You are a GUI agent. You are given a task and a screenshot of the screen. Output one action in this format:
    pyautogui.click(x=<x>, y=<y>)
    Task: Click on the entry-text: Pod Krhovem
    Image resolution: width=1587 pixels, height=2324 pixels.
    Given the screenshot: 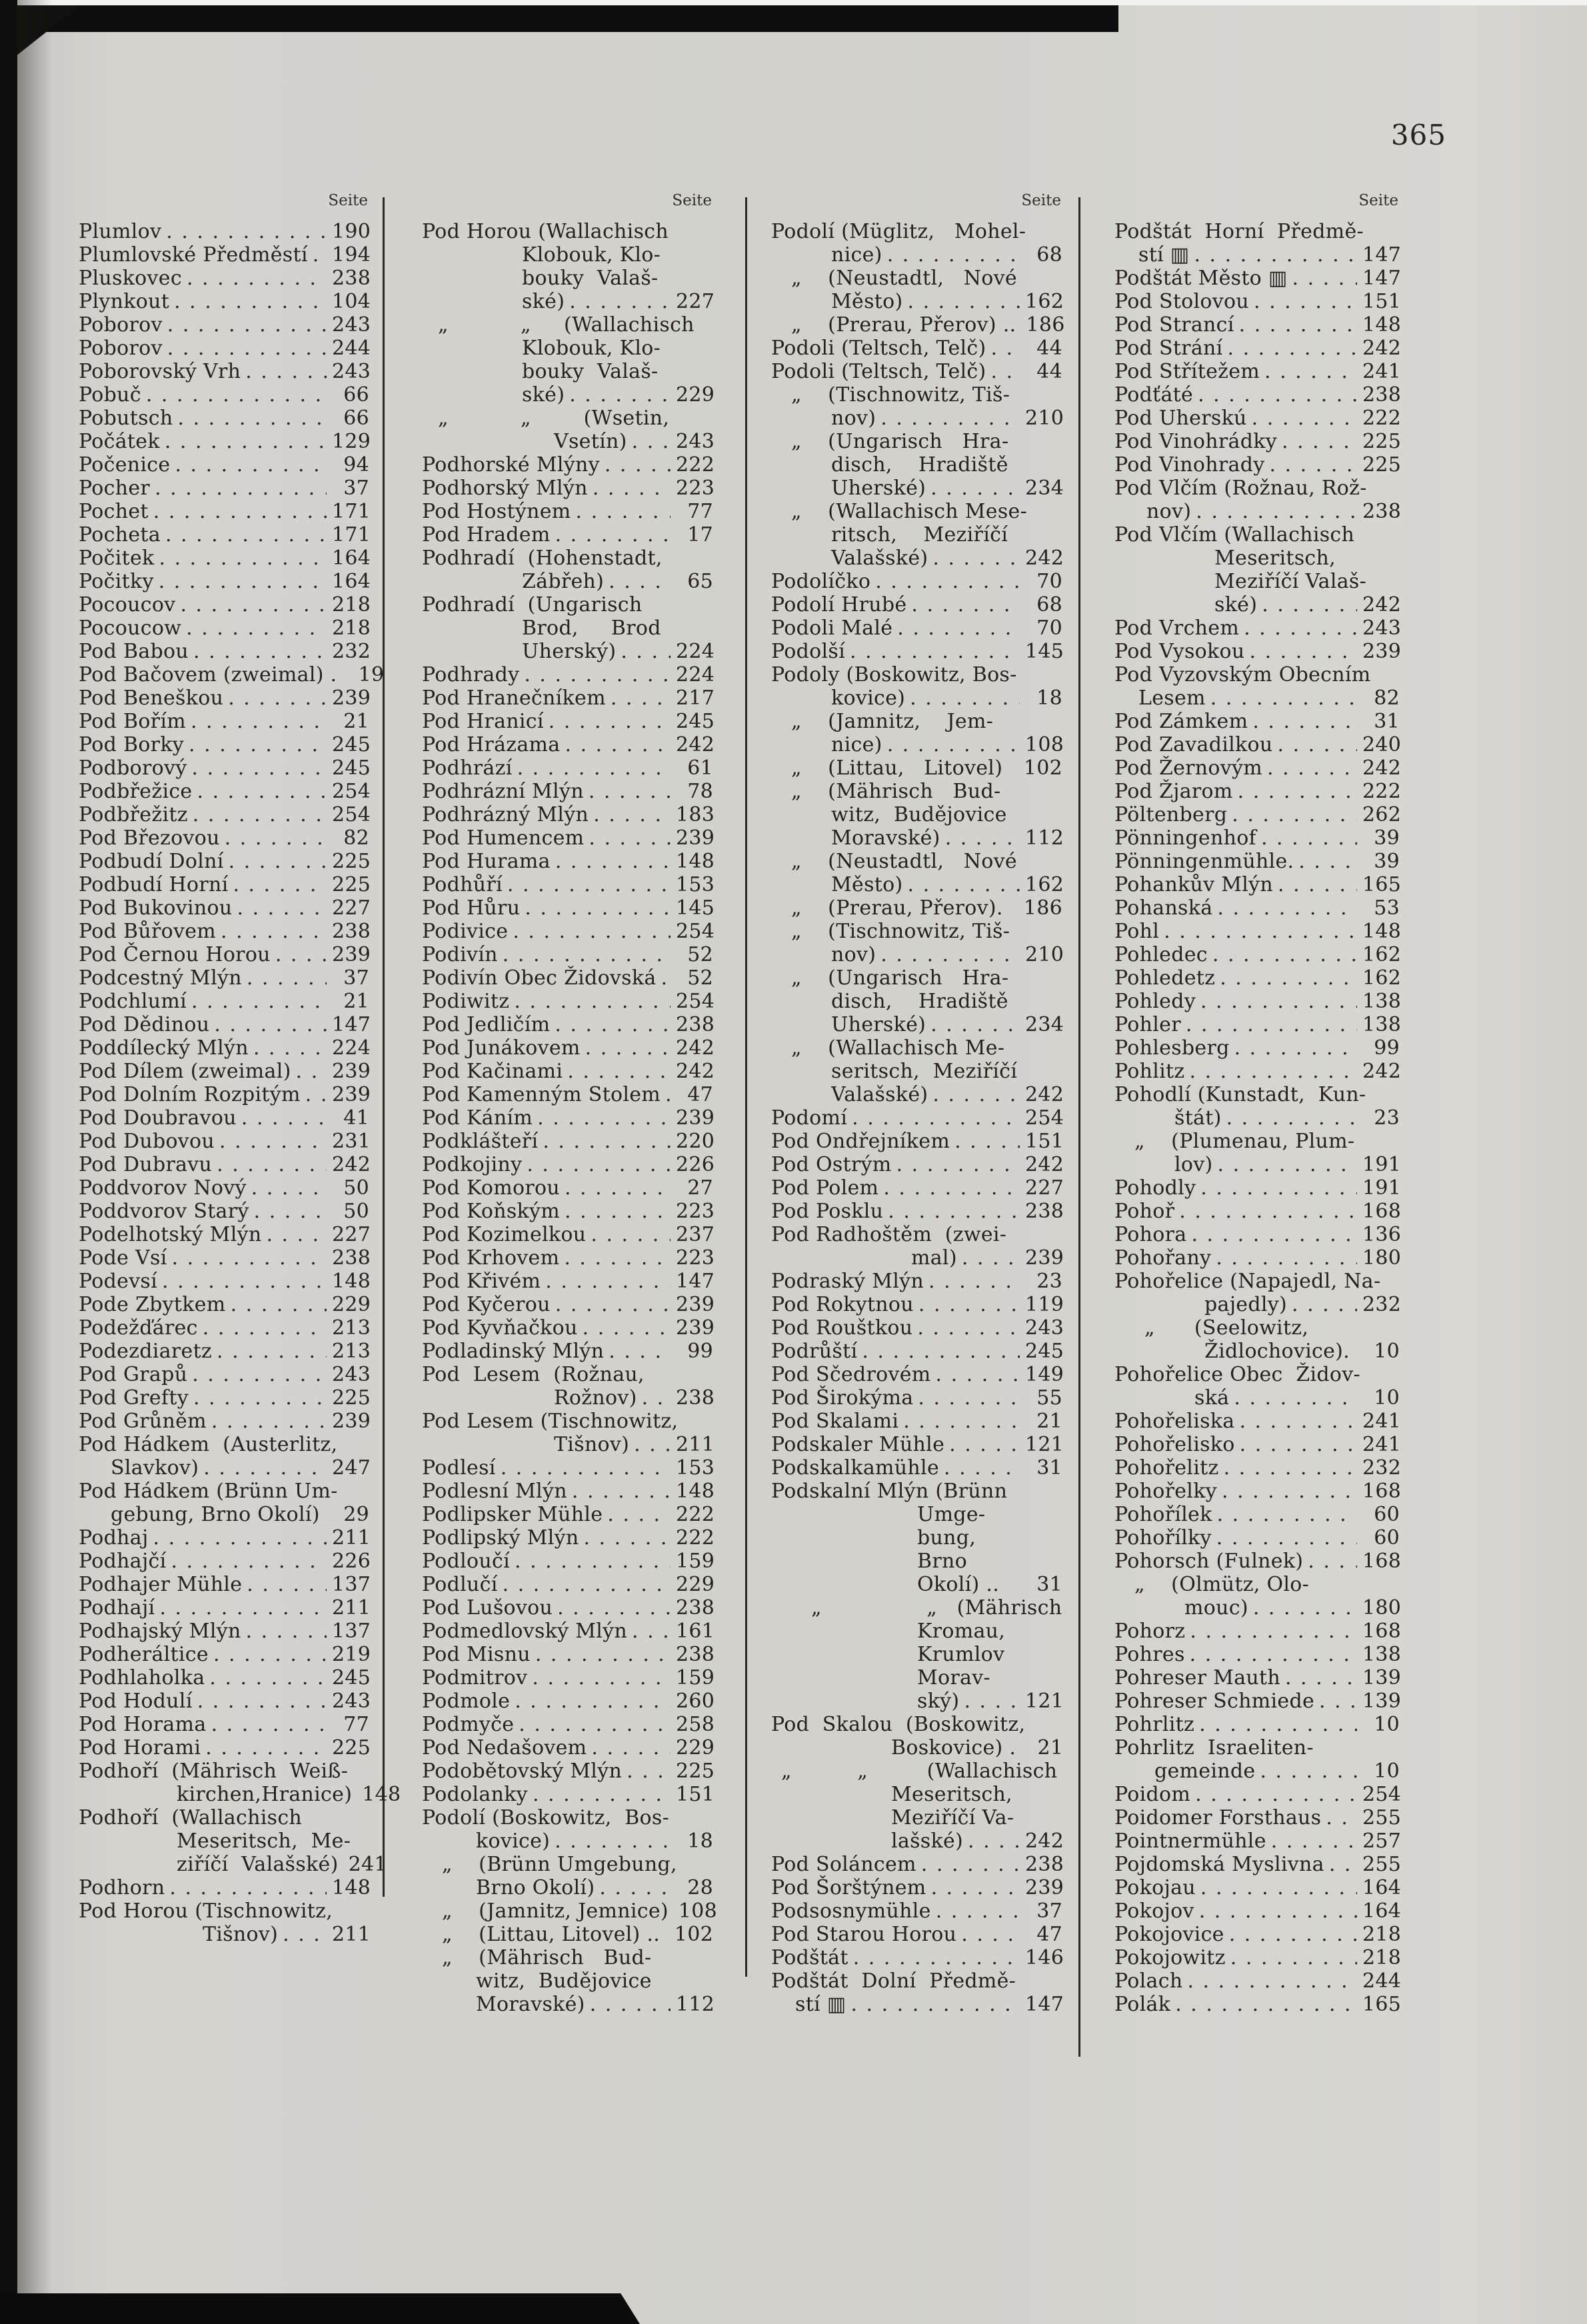 What is the action you would take?
    pyautogui.click(x=491, y=1258)
    